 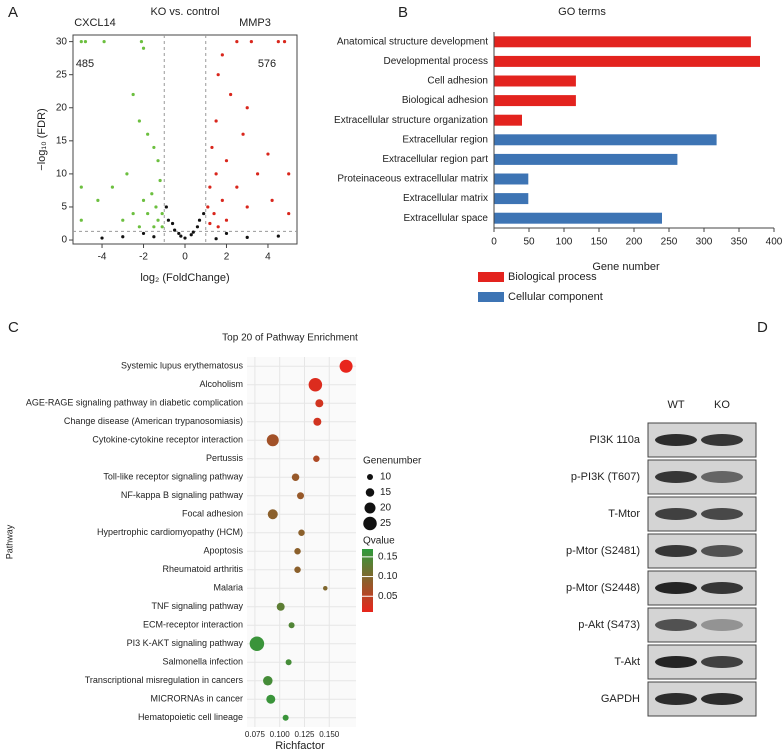 I want to click on category-label: Extracellular region part, so click(x=435, y=159).